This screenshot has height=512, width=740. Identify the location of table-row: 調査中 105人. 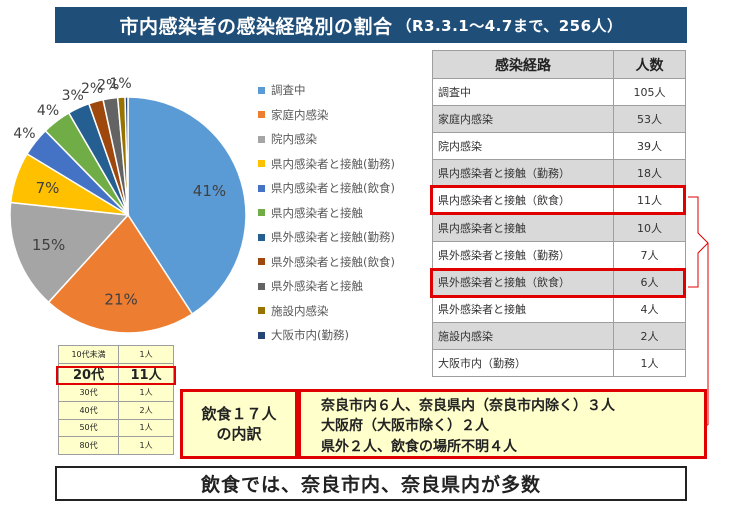
(559, 92).